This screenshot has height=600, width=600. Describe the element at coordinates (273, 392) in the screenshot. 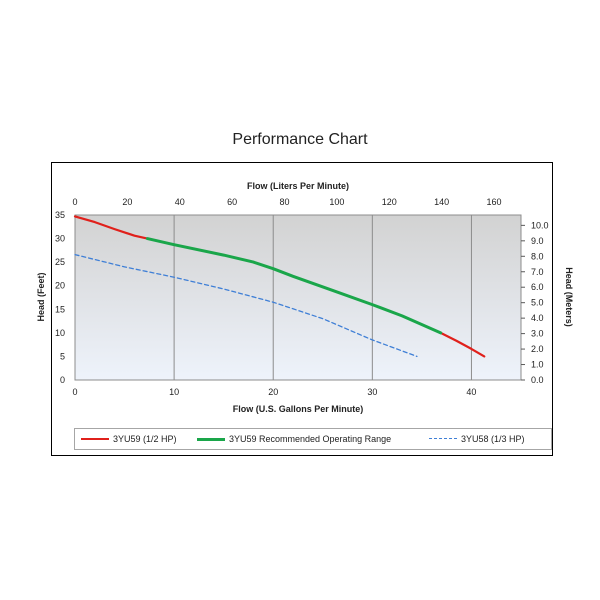

I see `x-tick-label: 20` at that location.